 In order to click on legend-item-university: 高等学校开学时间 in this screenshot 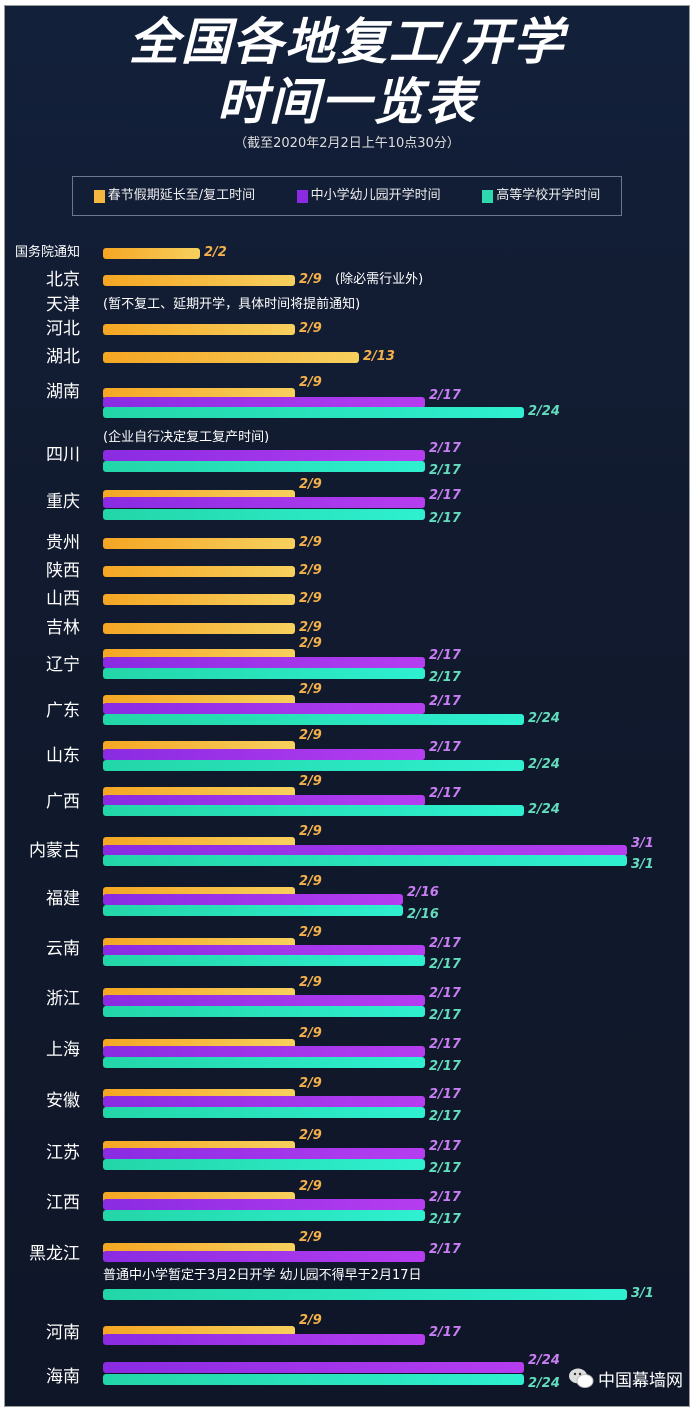, I will do `click(541, 196)`.